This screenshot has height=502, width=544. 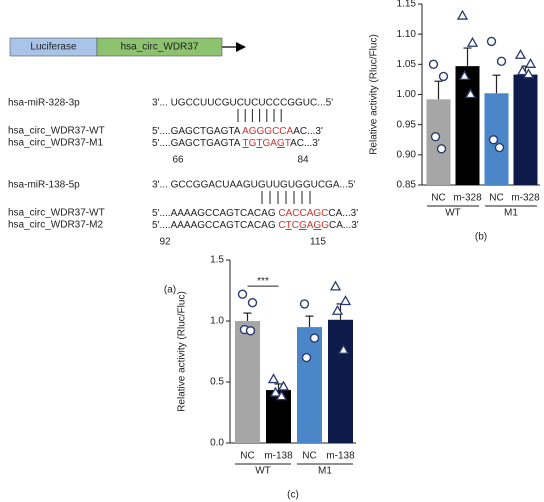 What do you see at coordinates (310, 225) in the screenshot?
I see `seq-segment: A` at bounding box center [310, 225].